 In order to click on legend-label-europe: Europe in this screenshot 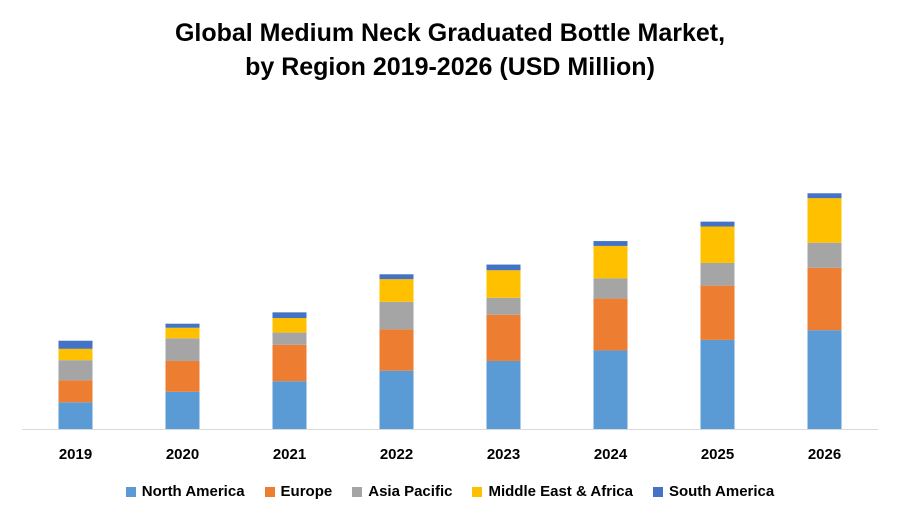, I will do `click(306, 491)`.